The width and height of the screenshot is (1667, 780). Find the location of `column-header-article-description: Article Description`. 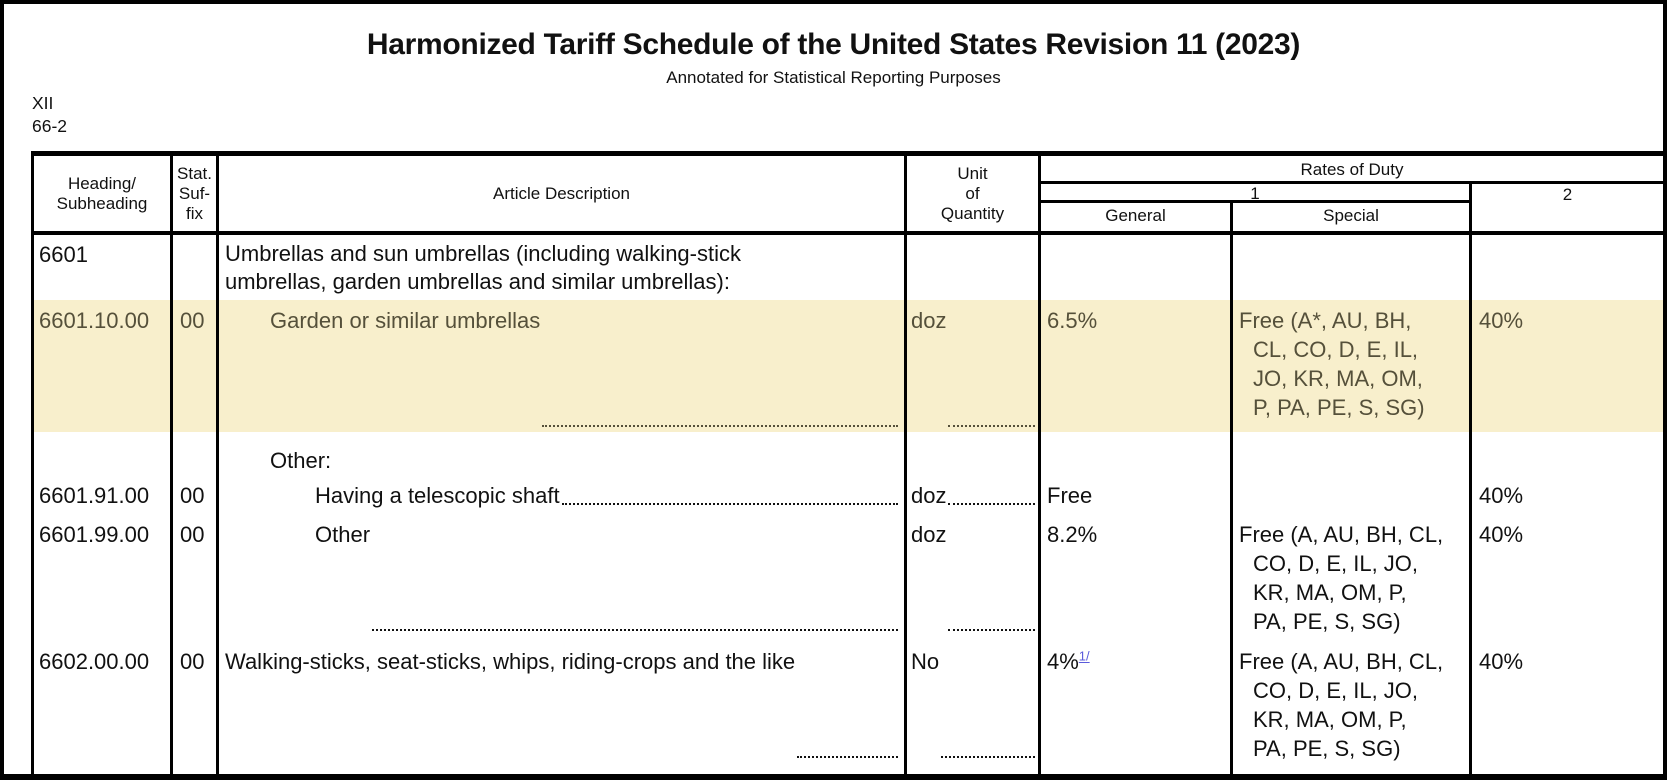

column-header-article-description: Article Description is located at coordinates (560, 193).